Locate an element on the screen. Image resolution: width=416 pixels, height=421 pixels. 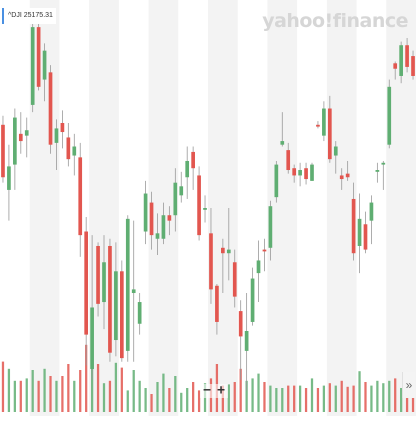
scroll-right-button: » is located at coordinates (408, 385).